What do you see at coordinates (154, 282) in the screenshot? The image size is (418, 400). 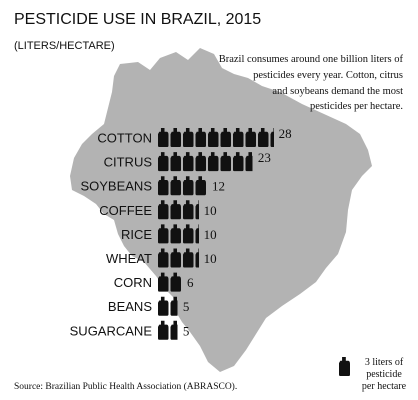 I see `chart-row: CORN 6` at bounding box center [154, 282].